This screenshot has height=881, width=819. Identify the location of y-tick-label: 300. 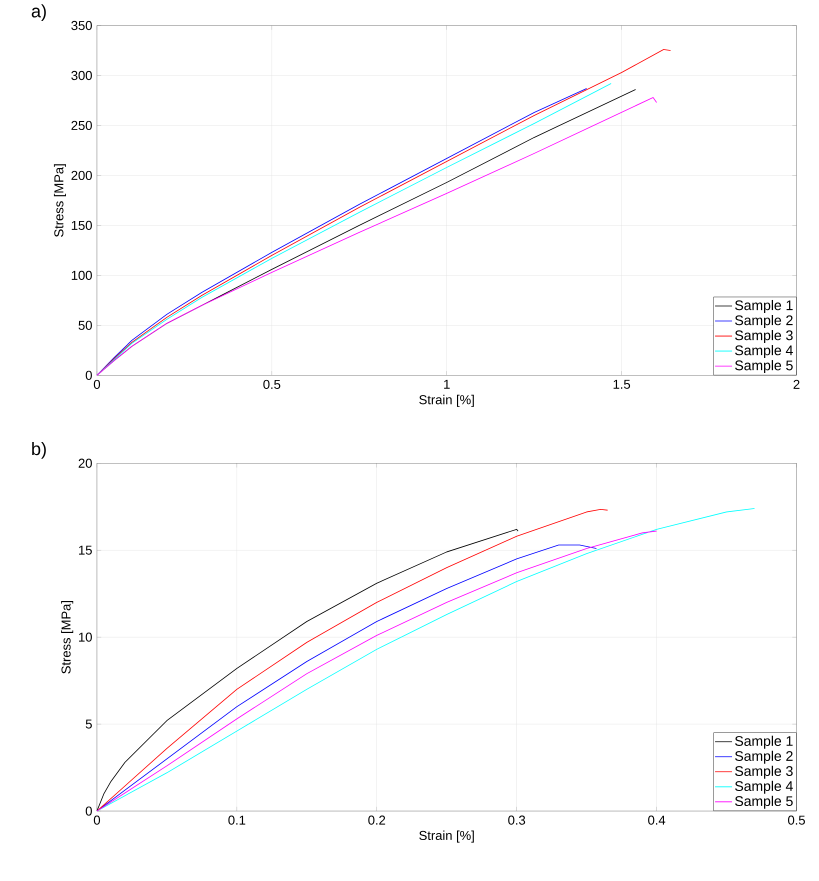
(81, 75).